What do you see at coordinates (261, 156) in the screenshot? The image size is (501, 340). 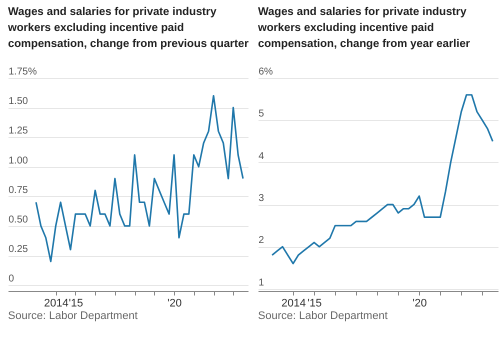 I see `y-tick-label: 4` at bounding box center [261, 156].